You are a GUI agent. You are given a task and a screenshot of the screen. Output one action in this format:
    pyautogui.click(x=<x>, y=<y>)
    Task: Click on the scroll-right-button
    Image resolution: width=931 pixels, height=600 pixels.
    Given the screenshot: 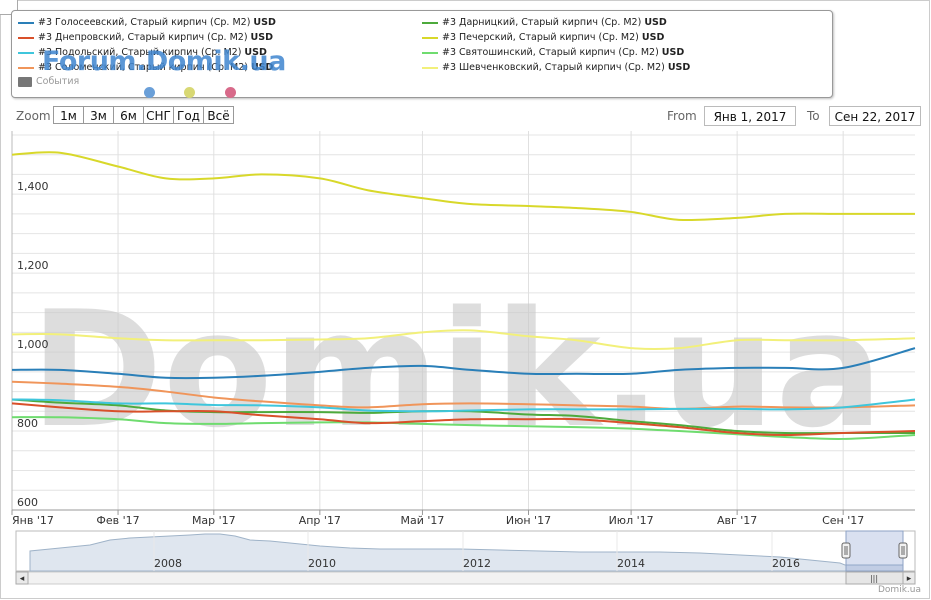 What is the action you would take?
    pyautogui.click(x=909, y=578)
    